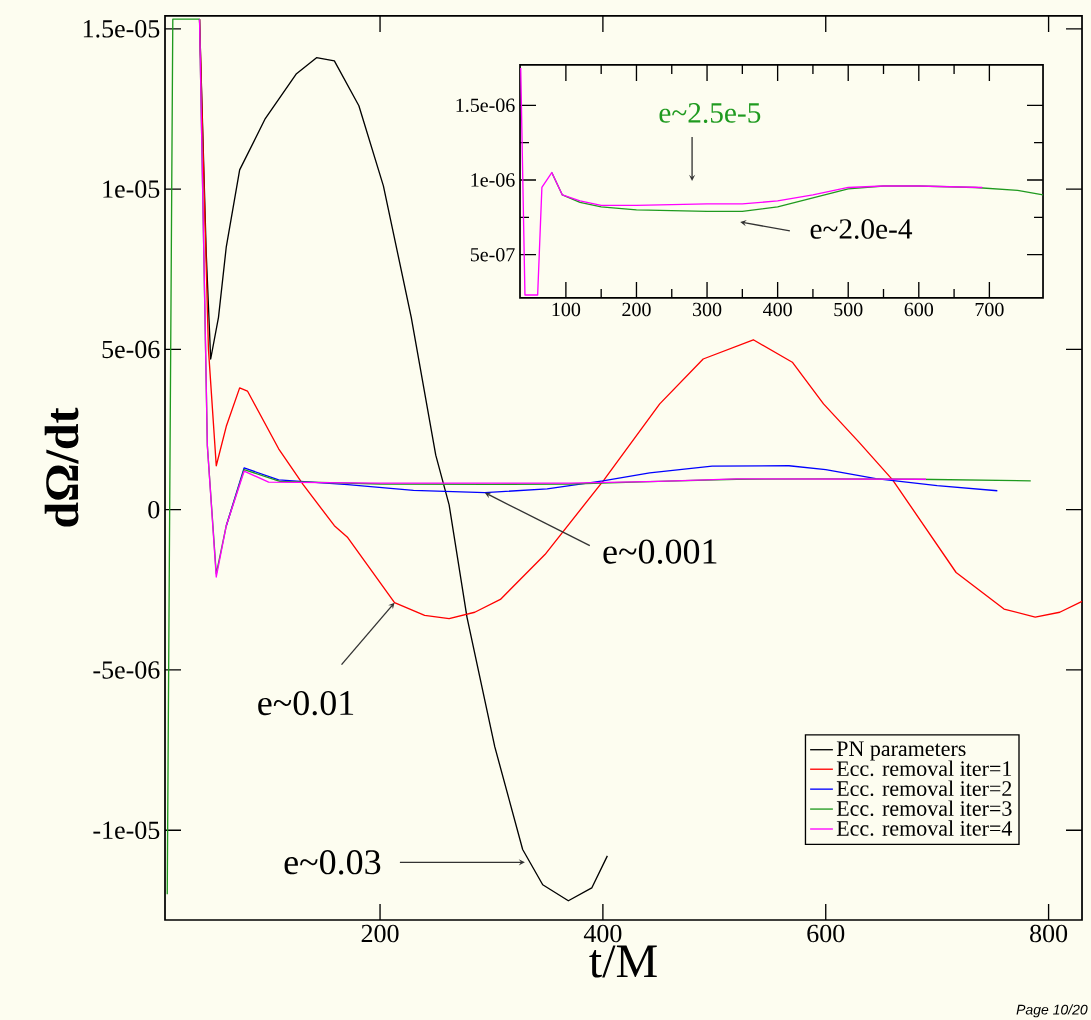 This screenshot has width=1091, height=1020. Describe the element at coordinates (623, 961) in the screenshot. I see `x-axis-title: t/M` at that location.